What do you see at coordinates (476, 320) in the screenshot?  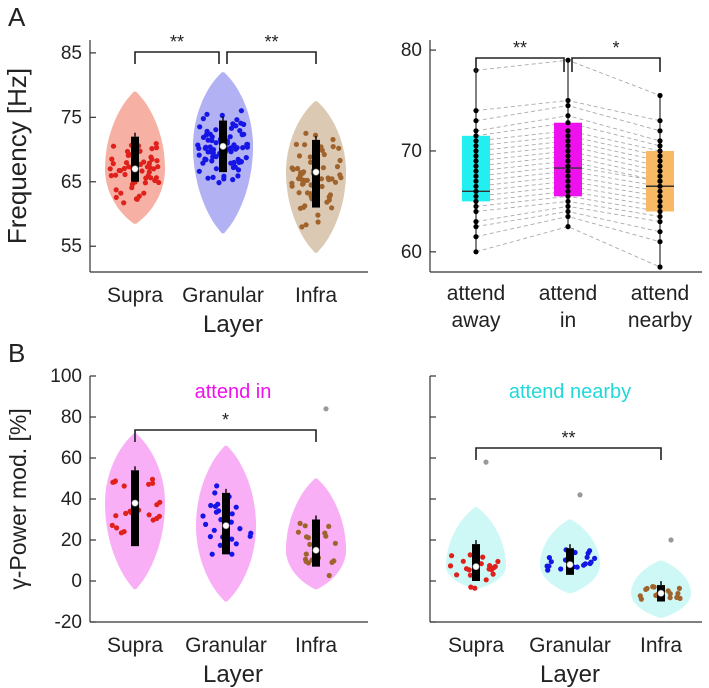 I see `x-tick-label-line2: away` at bounding box center [476, 320].